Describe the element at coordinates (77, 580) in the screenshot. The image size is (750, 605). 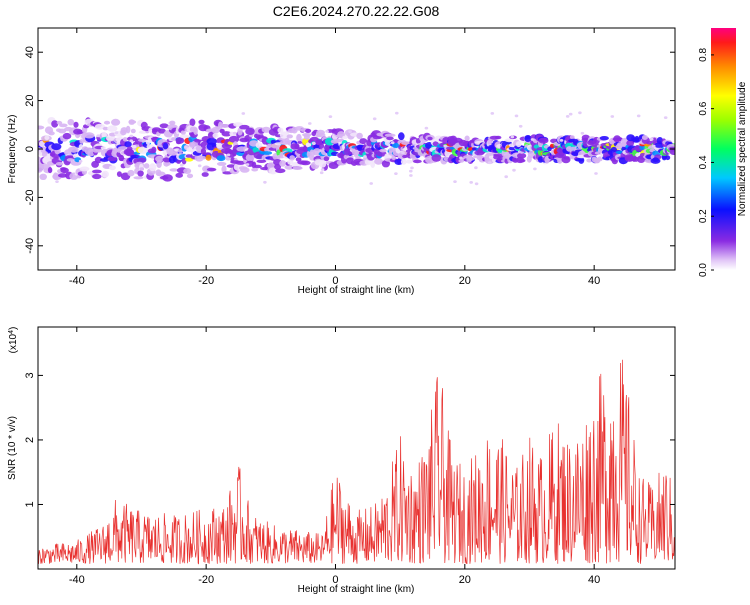
I see `snr-x-tick-label-0: -40` at that location.